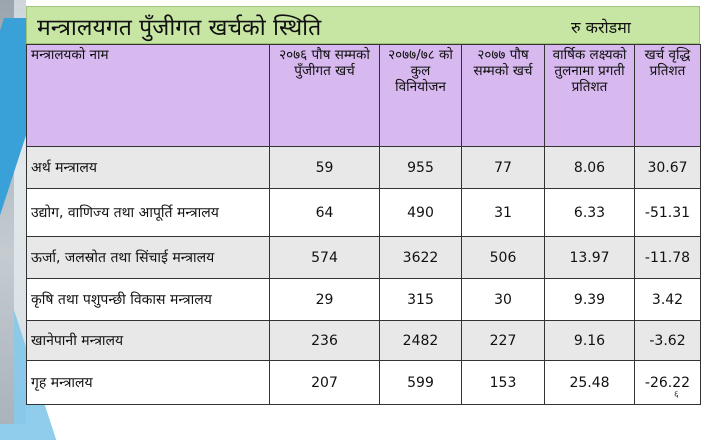 This screenshot has width=714, height=440. What do you see at coordinates (589, 382) in the screenshot?
I see `cell-value: 25.48` at bounding box center [589, 382].